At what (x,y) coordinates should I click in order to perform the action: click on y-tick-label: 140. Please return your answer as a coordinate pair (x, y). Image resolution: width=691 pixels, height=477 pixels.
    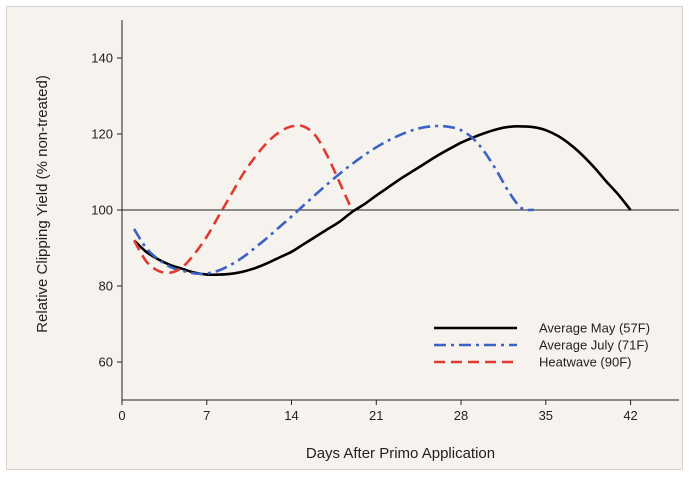
    Looking at the image, I should click on (102, 58).